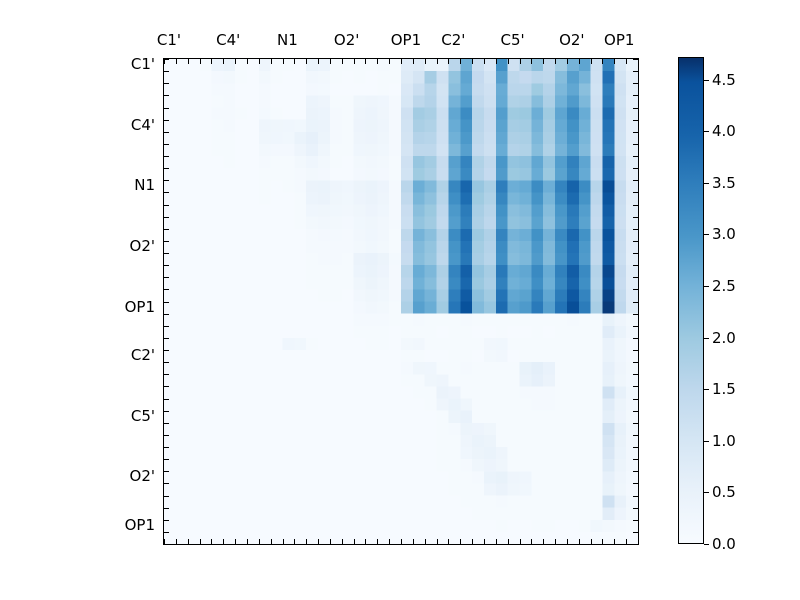  What do you see at coordinates (724, 389) in the screenshot?
I see `colorbar-tick-label: 1.5` at bounding box center [724, 389].